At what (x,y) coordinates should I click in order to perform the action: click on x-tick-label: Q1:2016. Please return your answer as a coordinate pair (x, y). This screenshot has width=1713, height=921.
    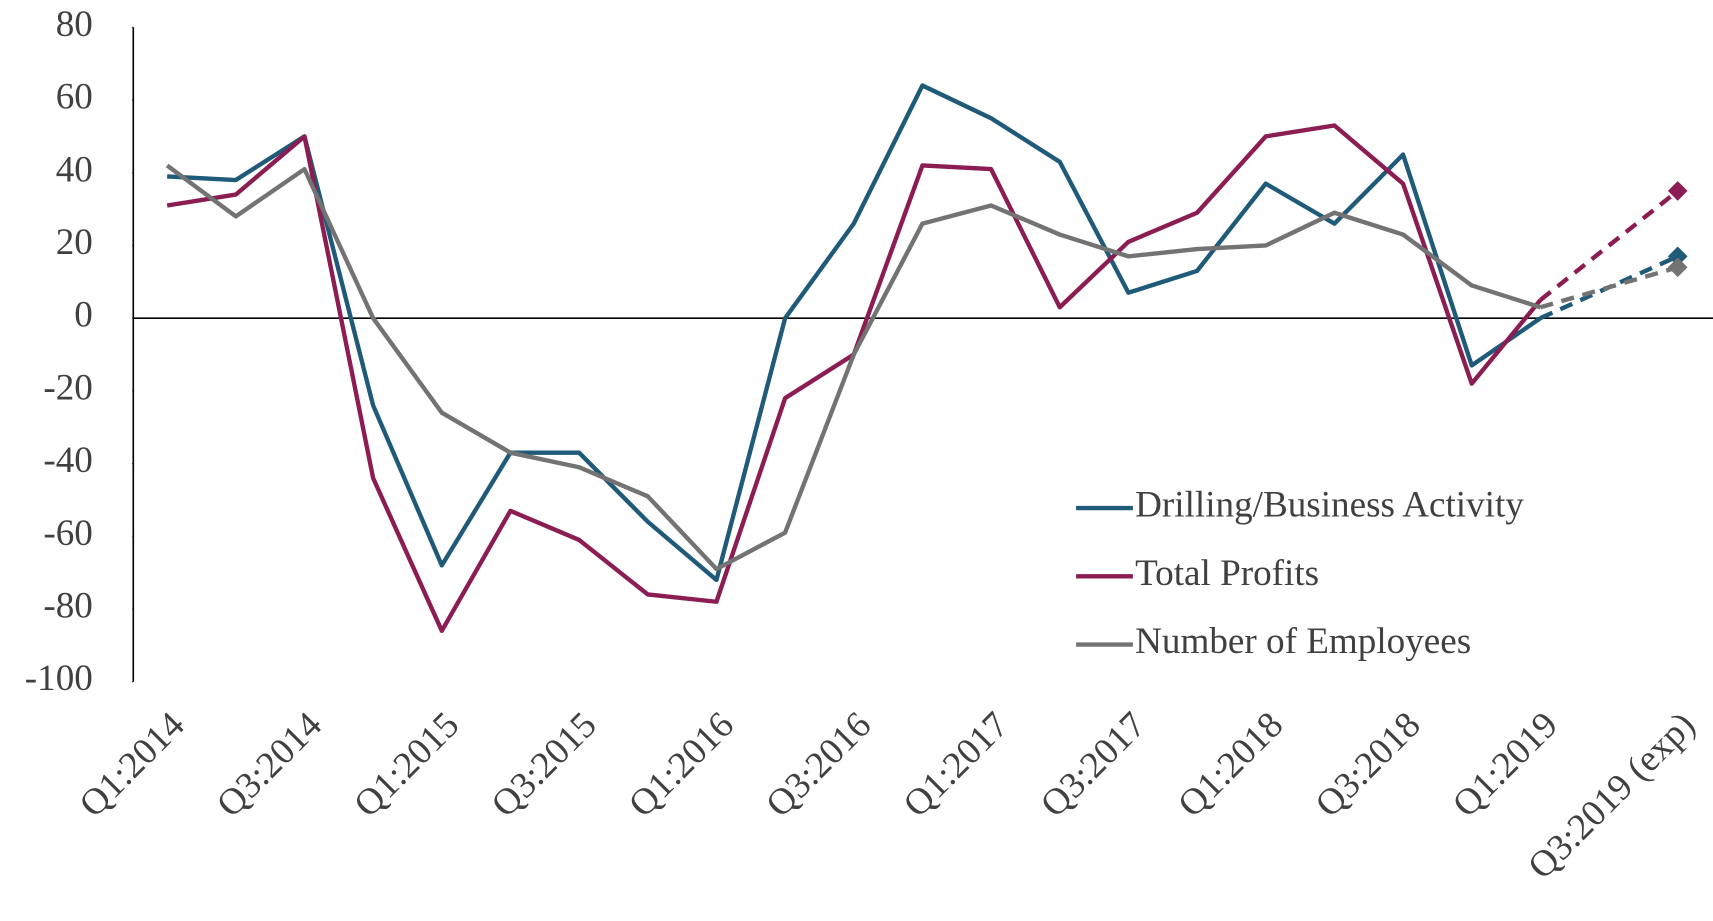
    Looking at the image, I should click on (681, 764).